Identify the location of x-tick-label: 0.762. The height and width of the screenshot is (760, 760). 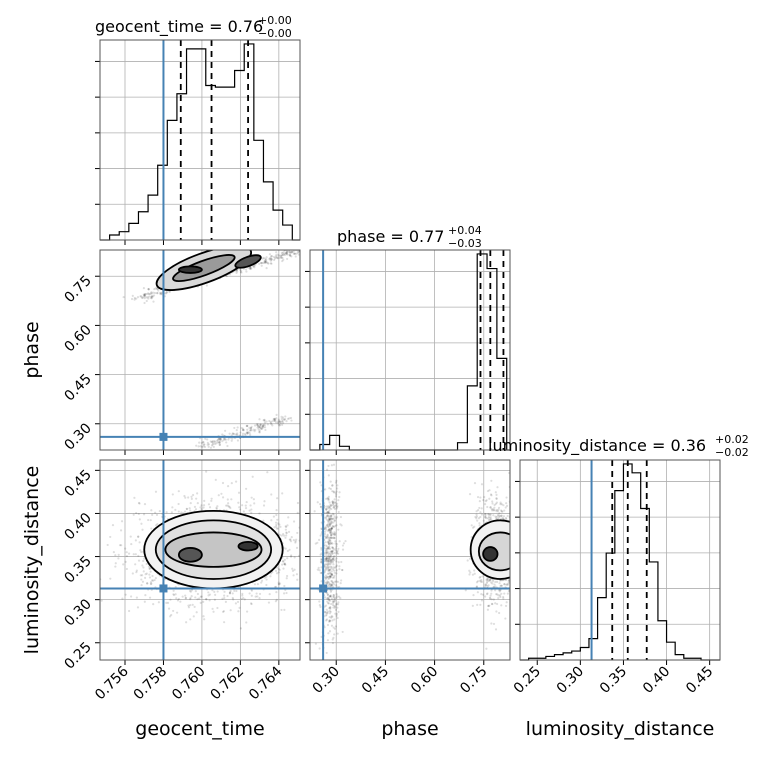
(228, 684).